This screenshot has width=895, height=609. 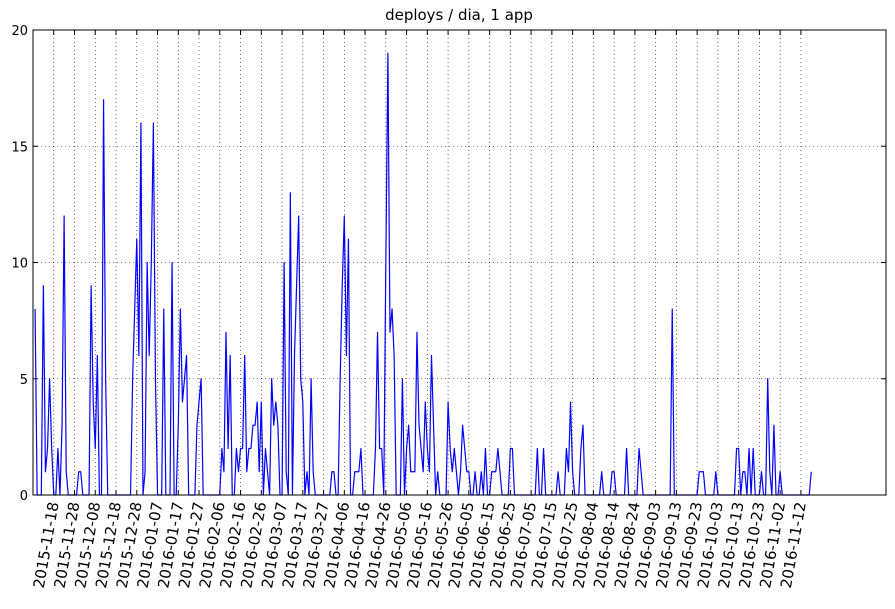 I want to click on chart-title: deploys / dia, 1 app, so click(x=459, y=15).